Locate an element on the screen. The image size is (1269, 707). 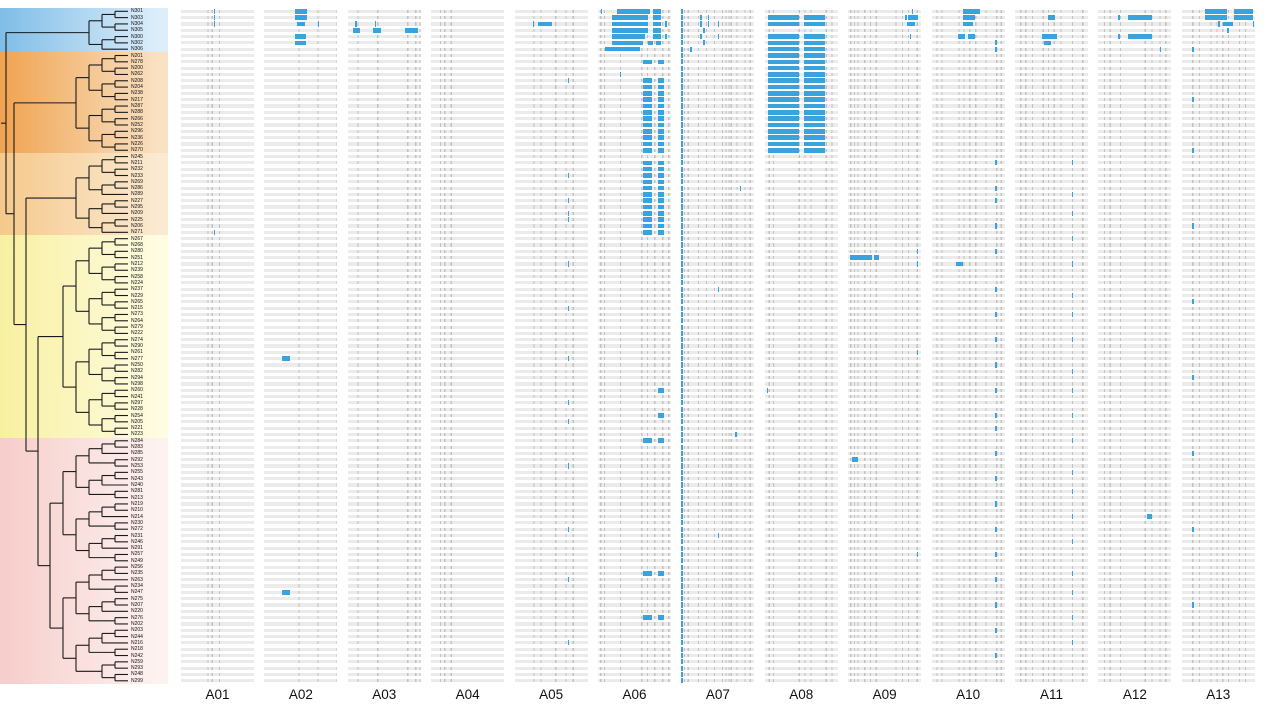
leaf-label: N276 is located at coordinates (137, 617).